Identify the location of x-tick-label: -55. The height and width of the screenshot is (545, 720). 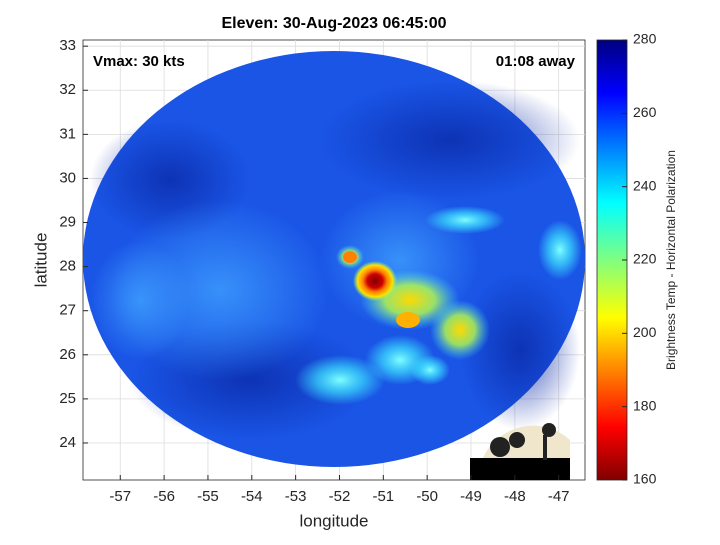
(208, 496).